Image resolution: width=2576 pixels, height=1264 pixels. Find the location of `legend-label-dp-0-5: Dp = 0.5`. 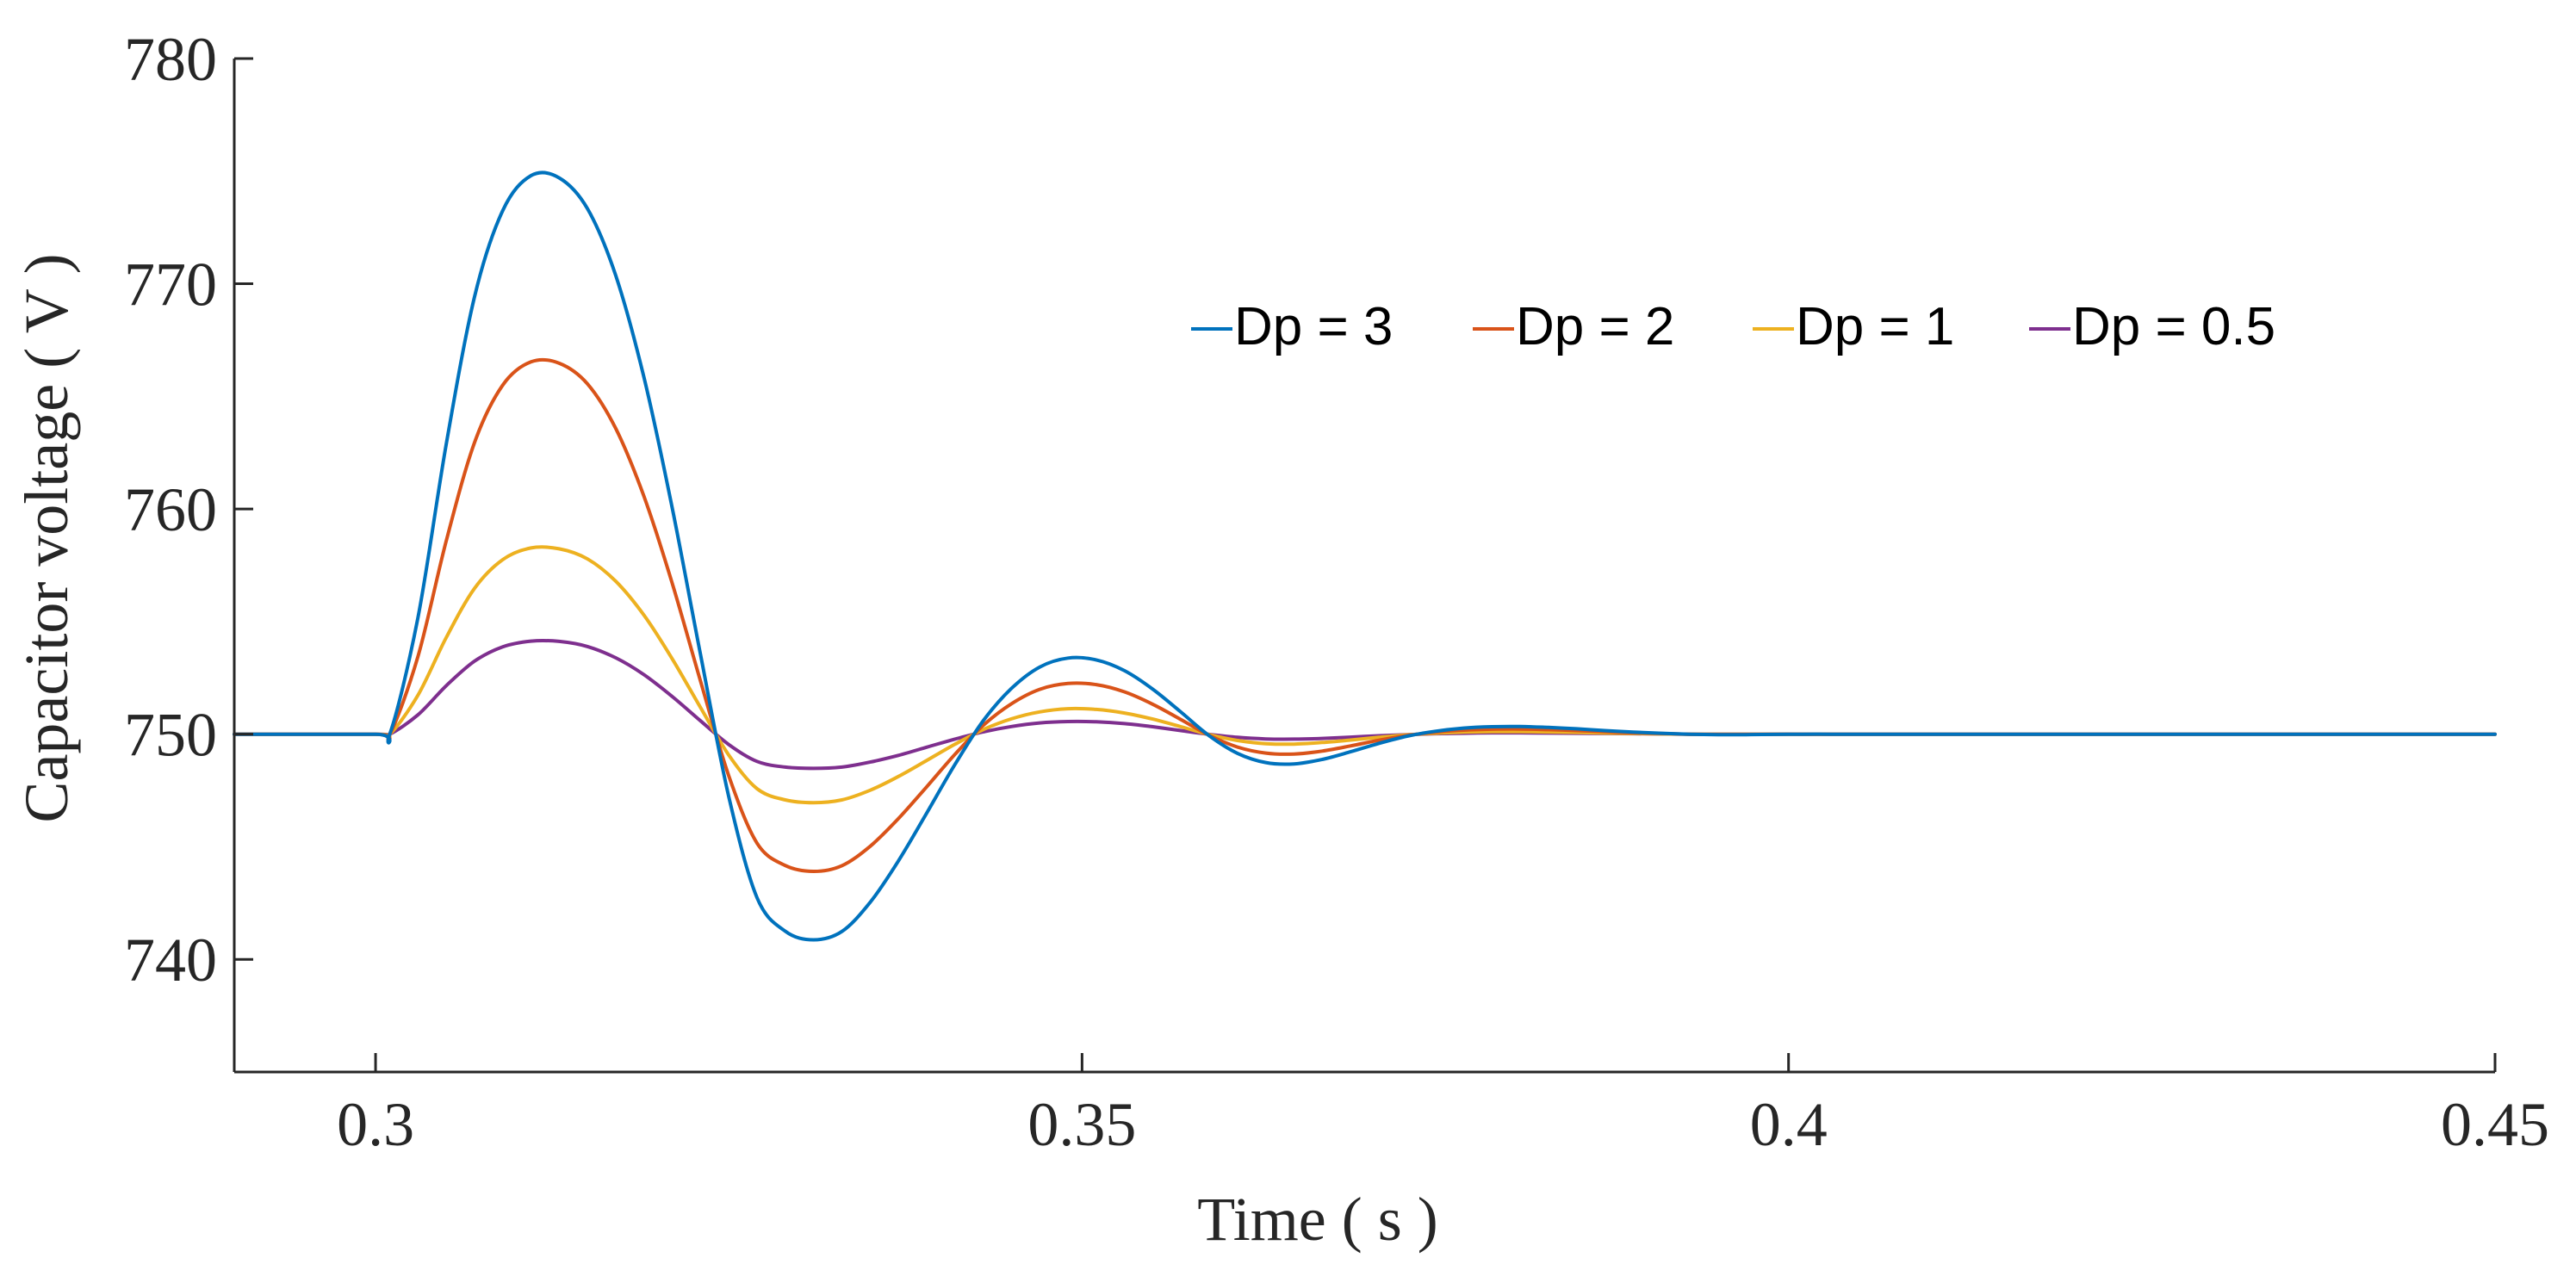

legend-label-dp-0-5: Dp = 0.5 is located at coordinates (2173, 326).